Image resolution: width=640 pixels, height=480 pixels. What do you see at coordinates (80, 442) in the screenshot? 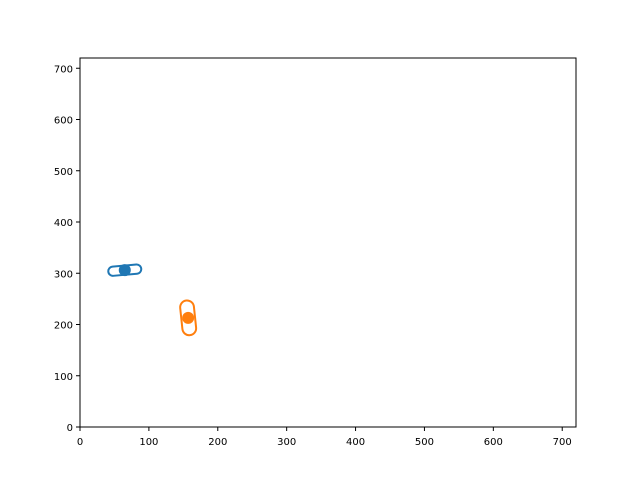
I see `x-tick-label: 0` at bounding box center [80, 442].